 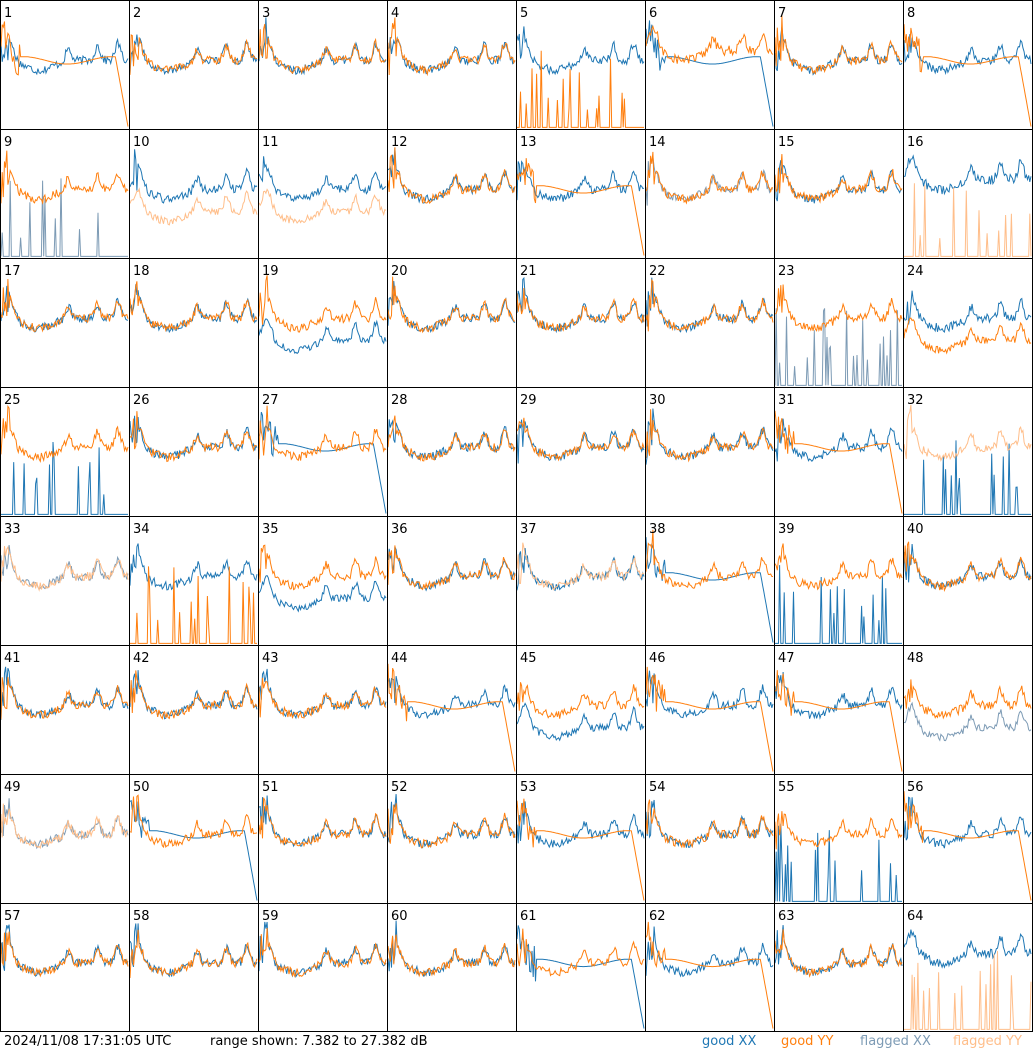 I want to click on panel-number: 41, so click(x=12, y=658).